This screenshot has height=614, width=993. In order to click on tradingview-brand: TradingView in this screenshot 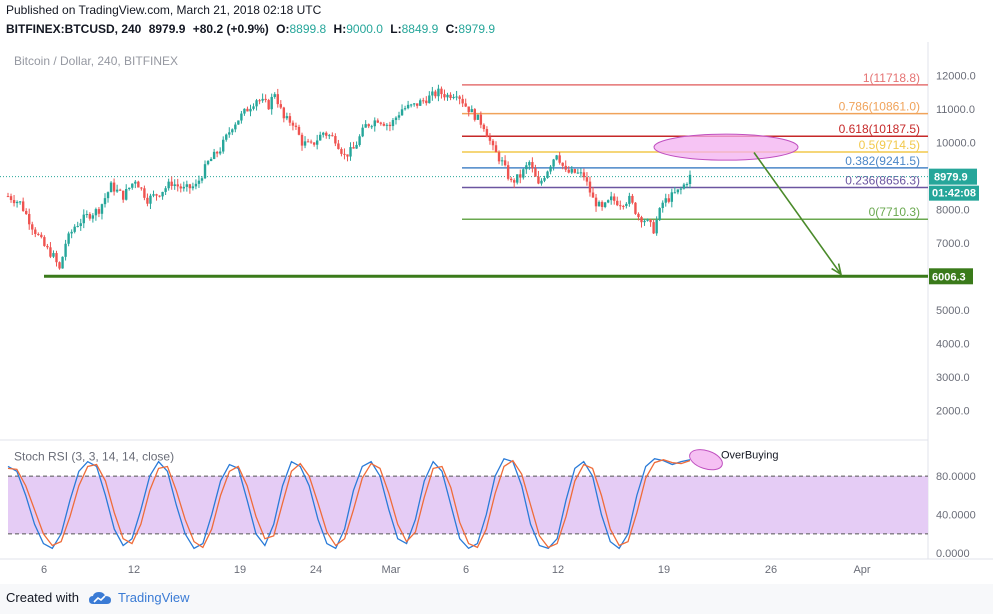, I will do `click(154, 597)`.